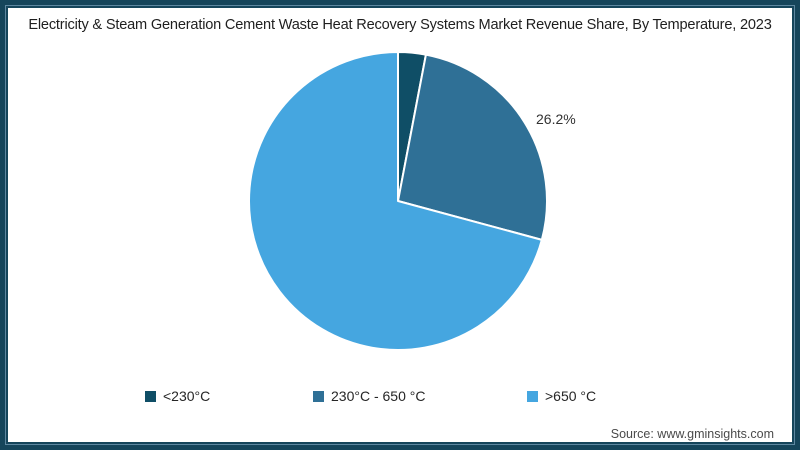 Image resolution: width=800 pixels, height=450 pixels. I want to click on chart-legend: <230°C 230°C - 650 °C >650 °C, so click(400, 397).